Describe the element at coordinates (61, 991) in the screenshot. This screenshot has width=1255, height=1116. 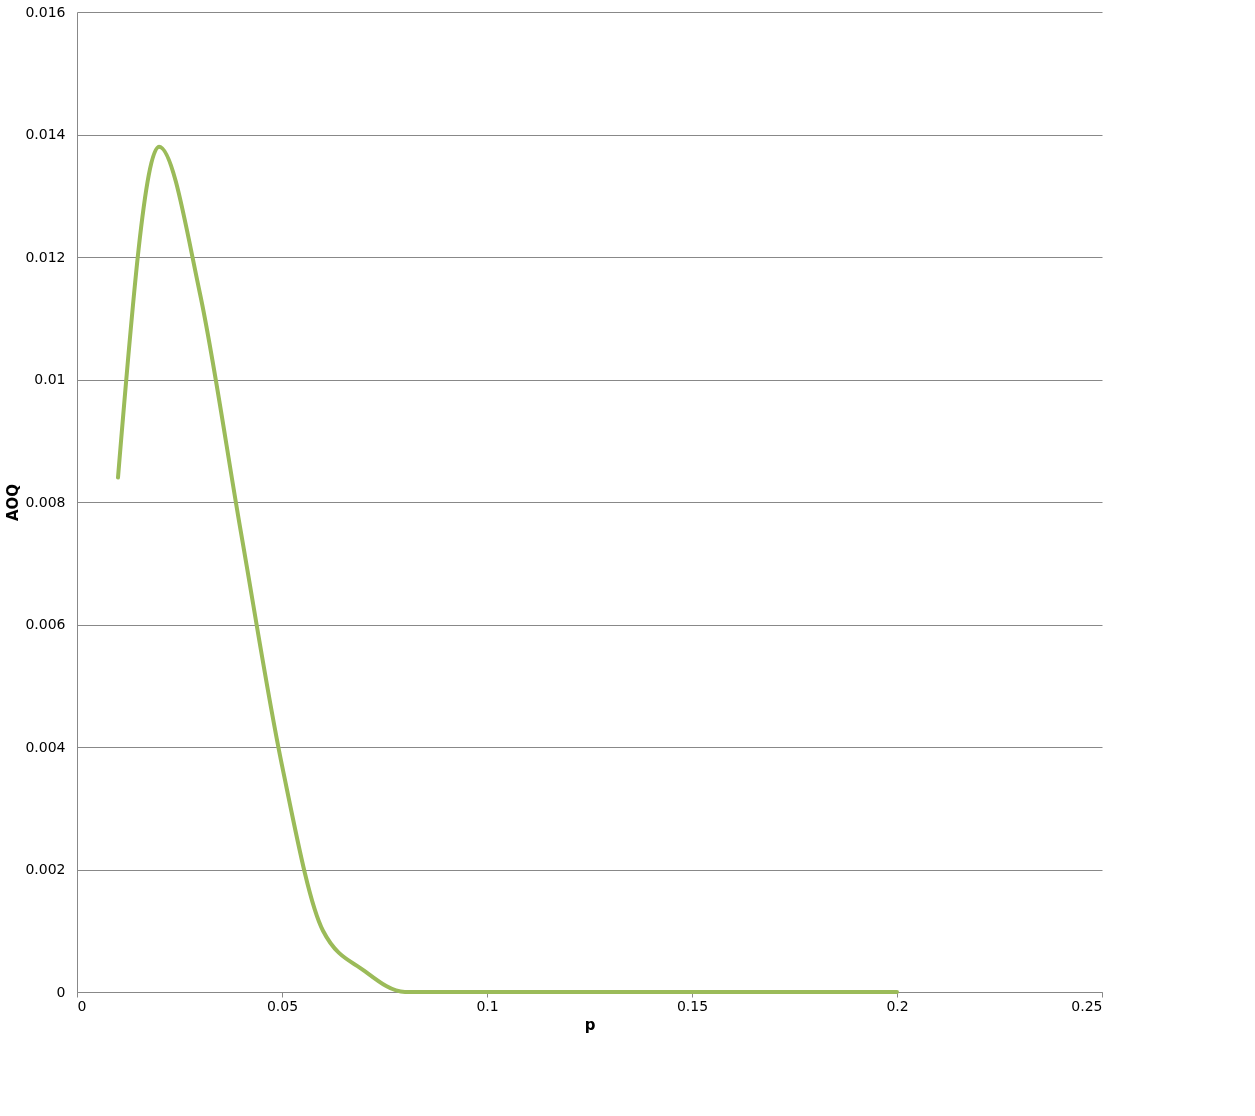
I see `y-tick-label: 0` at that location.